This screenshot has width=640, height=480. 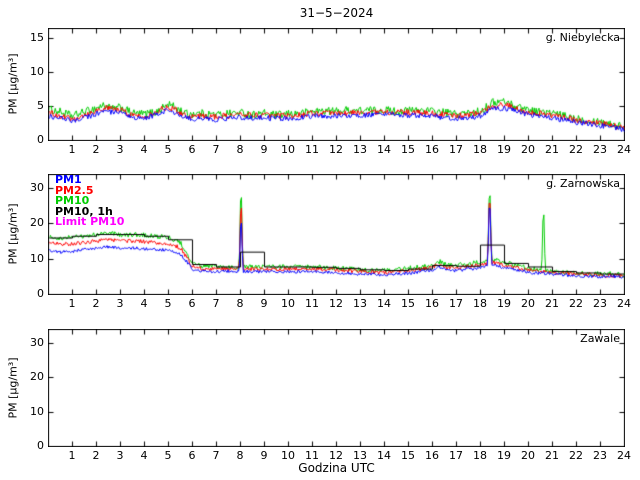 What do you see at coordinates (336, 13) in the screenshot?
I see `figure-title: 31−5−2024` at bounding box center [336, 13].